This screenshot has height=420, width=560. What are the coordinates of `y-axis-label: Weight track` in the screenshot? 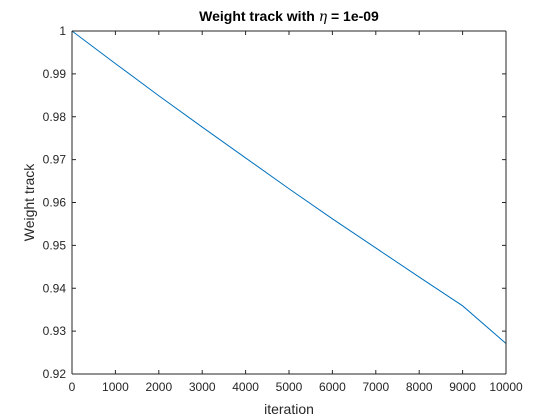 It's located at (29, 202).